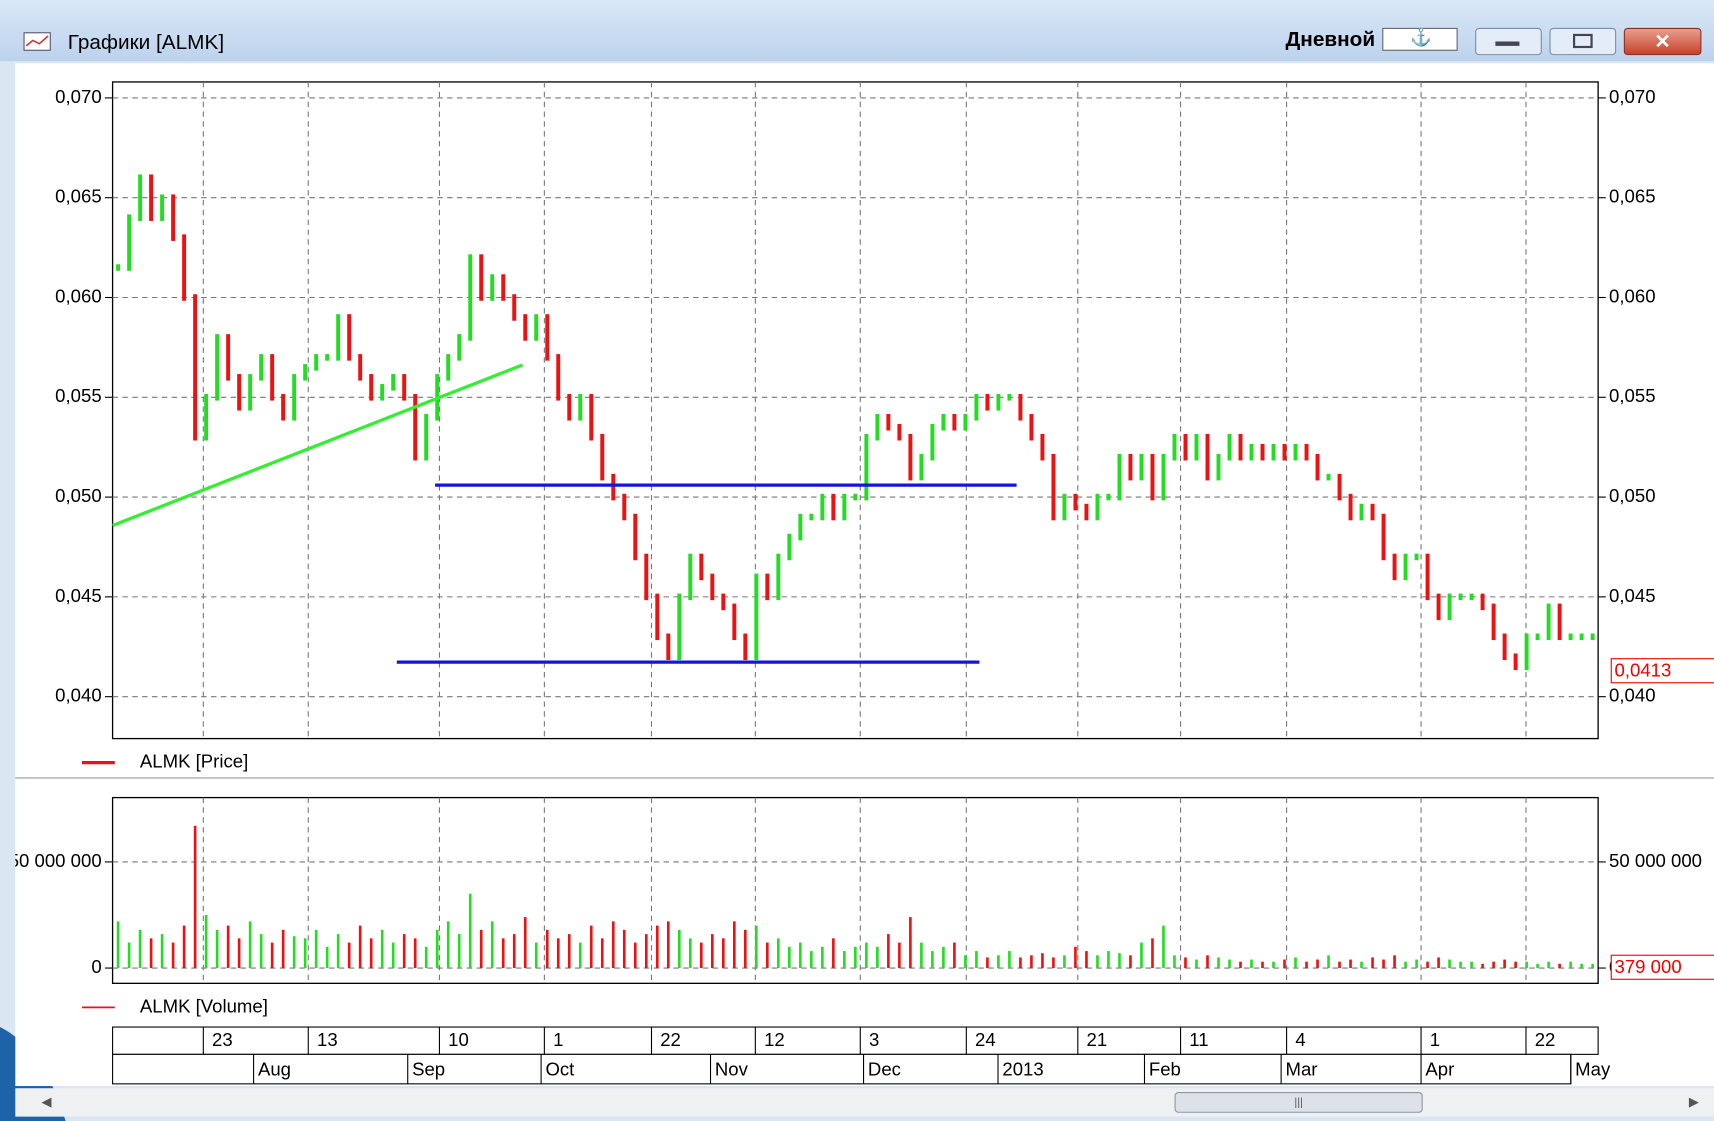 This screenshot has width=1714, height=1121. I want to click on y-tick-label: 50 000 000, so click(55, 860).